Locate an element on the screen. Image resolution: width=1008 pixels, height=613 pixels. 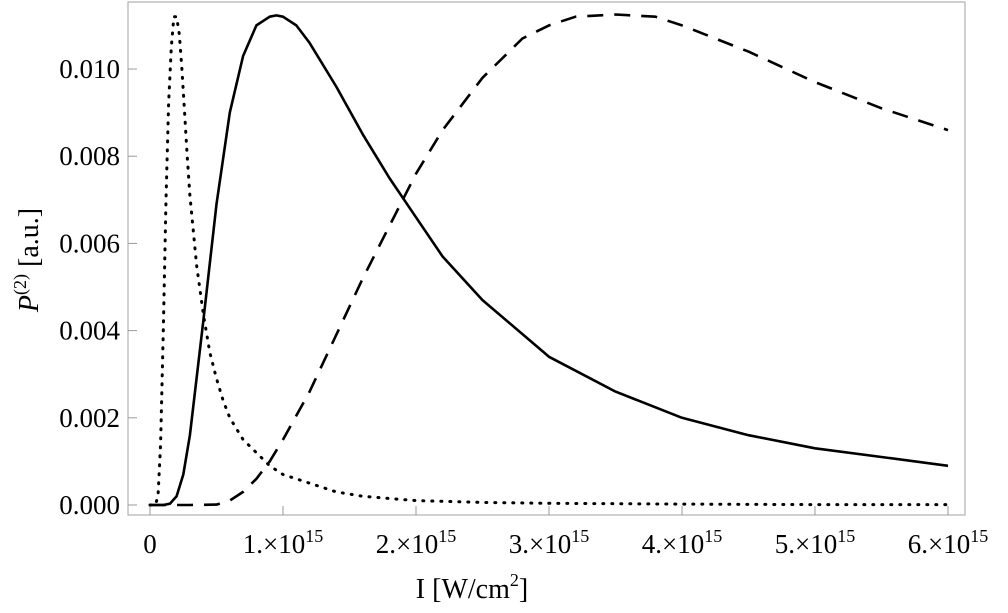
x-tick-label: 4.×1015 is located at coordinates (682, 542).